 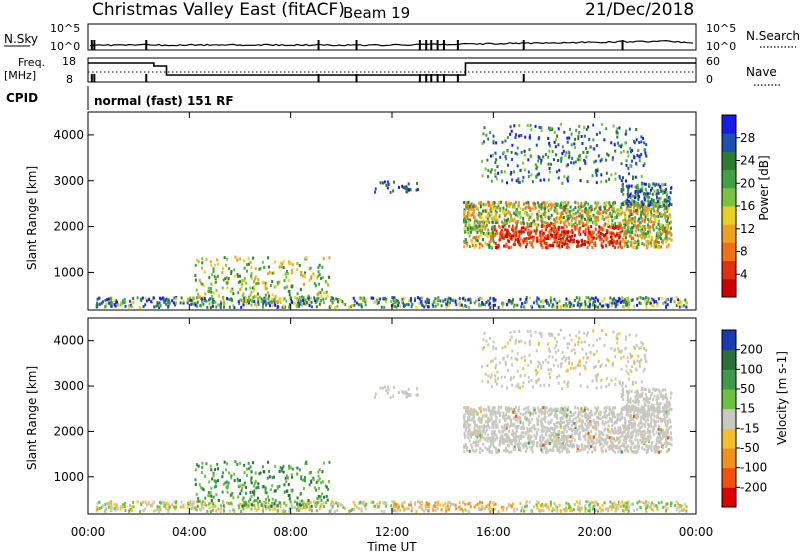 I want to click on nsearch-label: N.Search, so click(x=773, y=36).